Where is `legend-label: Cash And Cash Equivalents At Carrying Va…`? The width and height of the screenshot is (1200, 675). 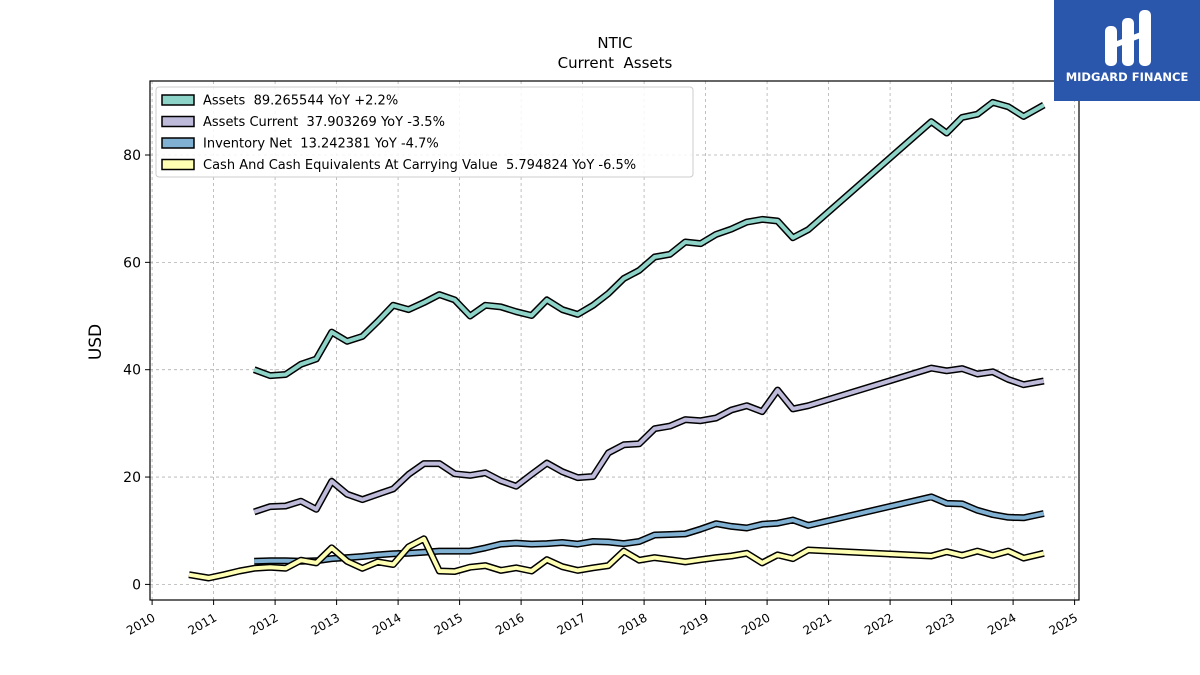 legend-label: Cash And Cash Equivalents At Carrying Va… is located at coordinates (419, 165).